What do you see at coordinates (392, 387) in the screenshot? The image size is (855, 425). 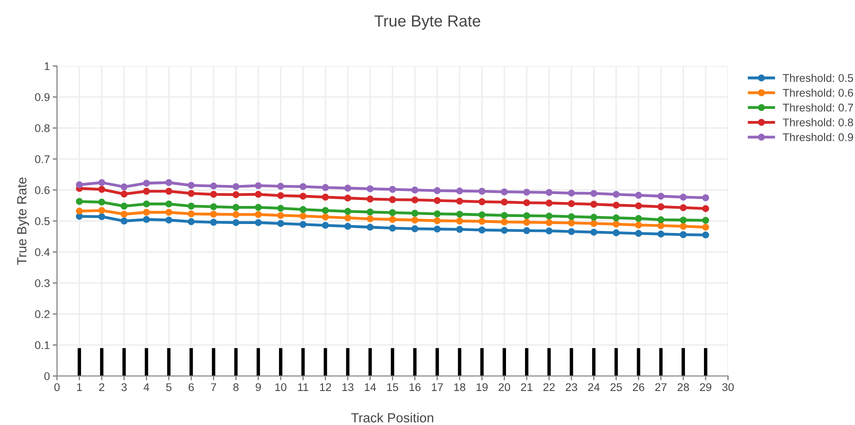 I see `x-tick-label: 15` at bounding box center [392, 387].